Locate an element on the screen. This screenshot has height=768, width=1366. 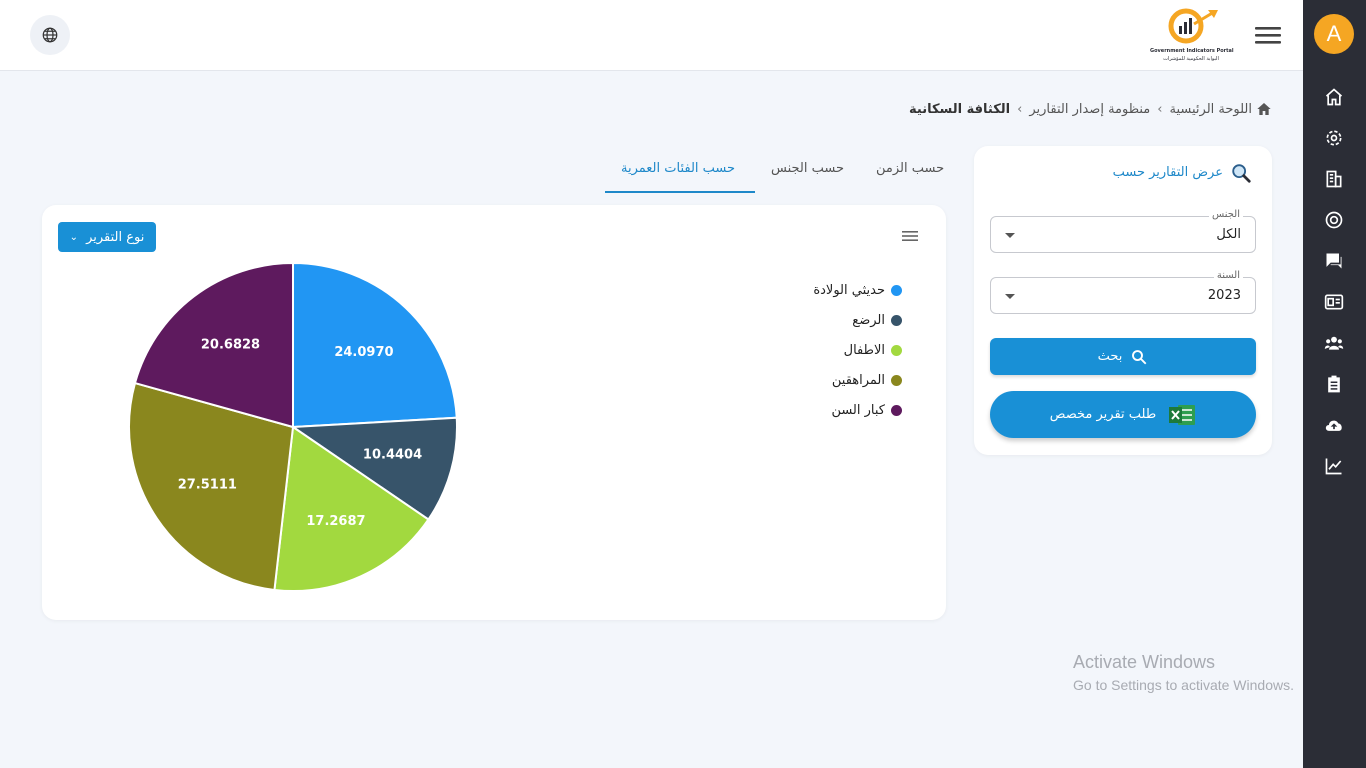
gender-select: الجنس الكل is located at coordinates (1123, 231).